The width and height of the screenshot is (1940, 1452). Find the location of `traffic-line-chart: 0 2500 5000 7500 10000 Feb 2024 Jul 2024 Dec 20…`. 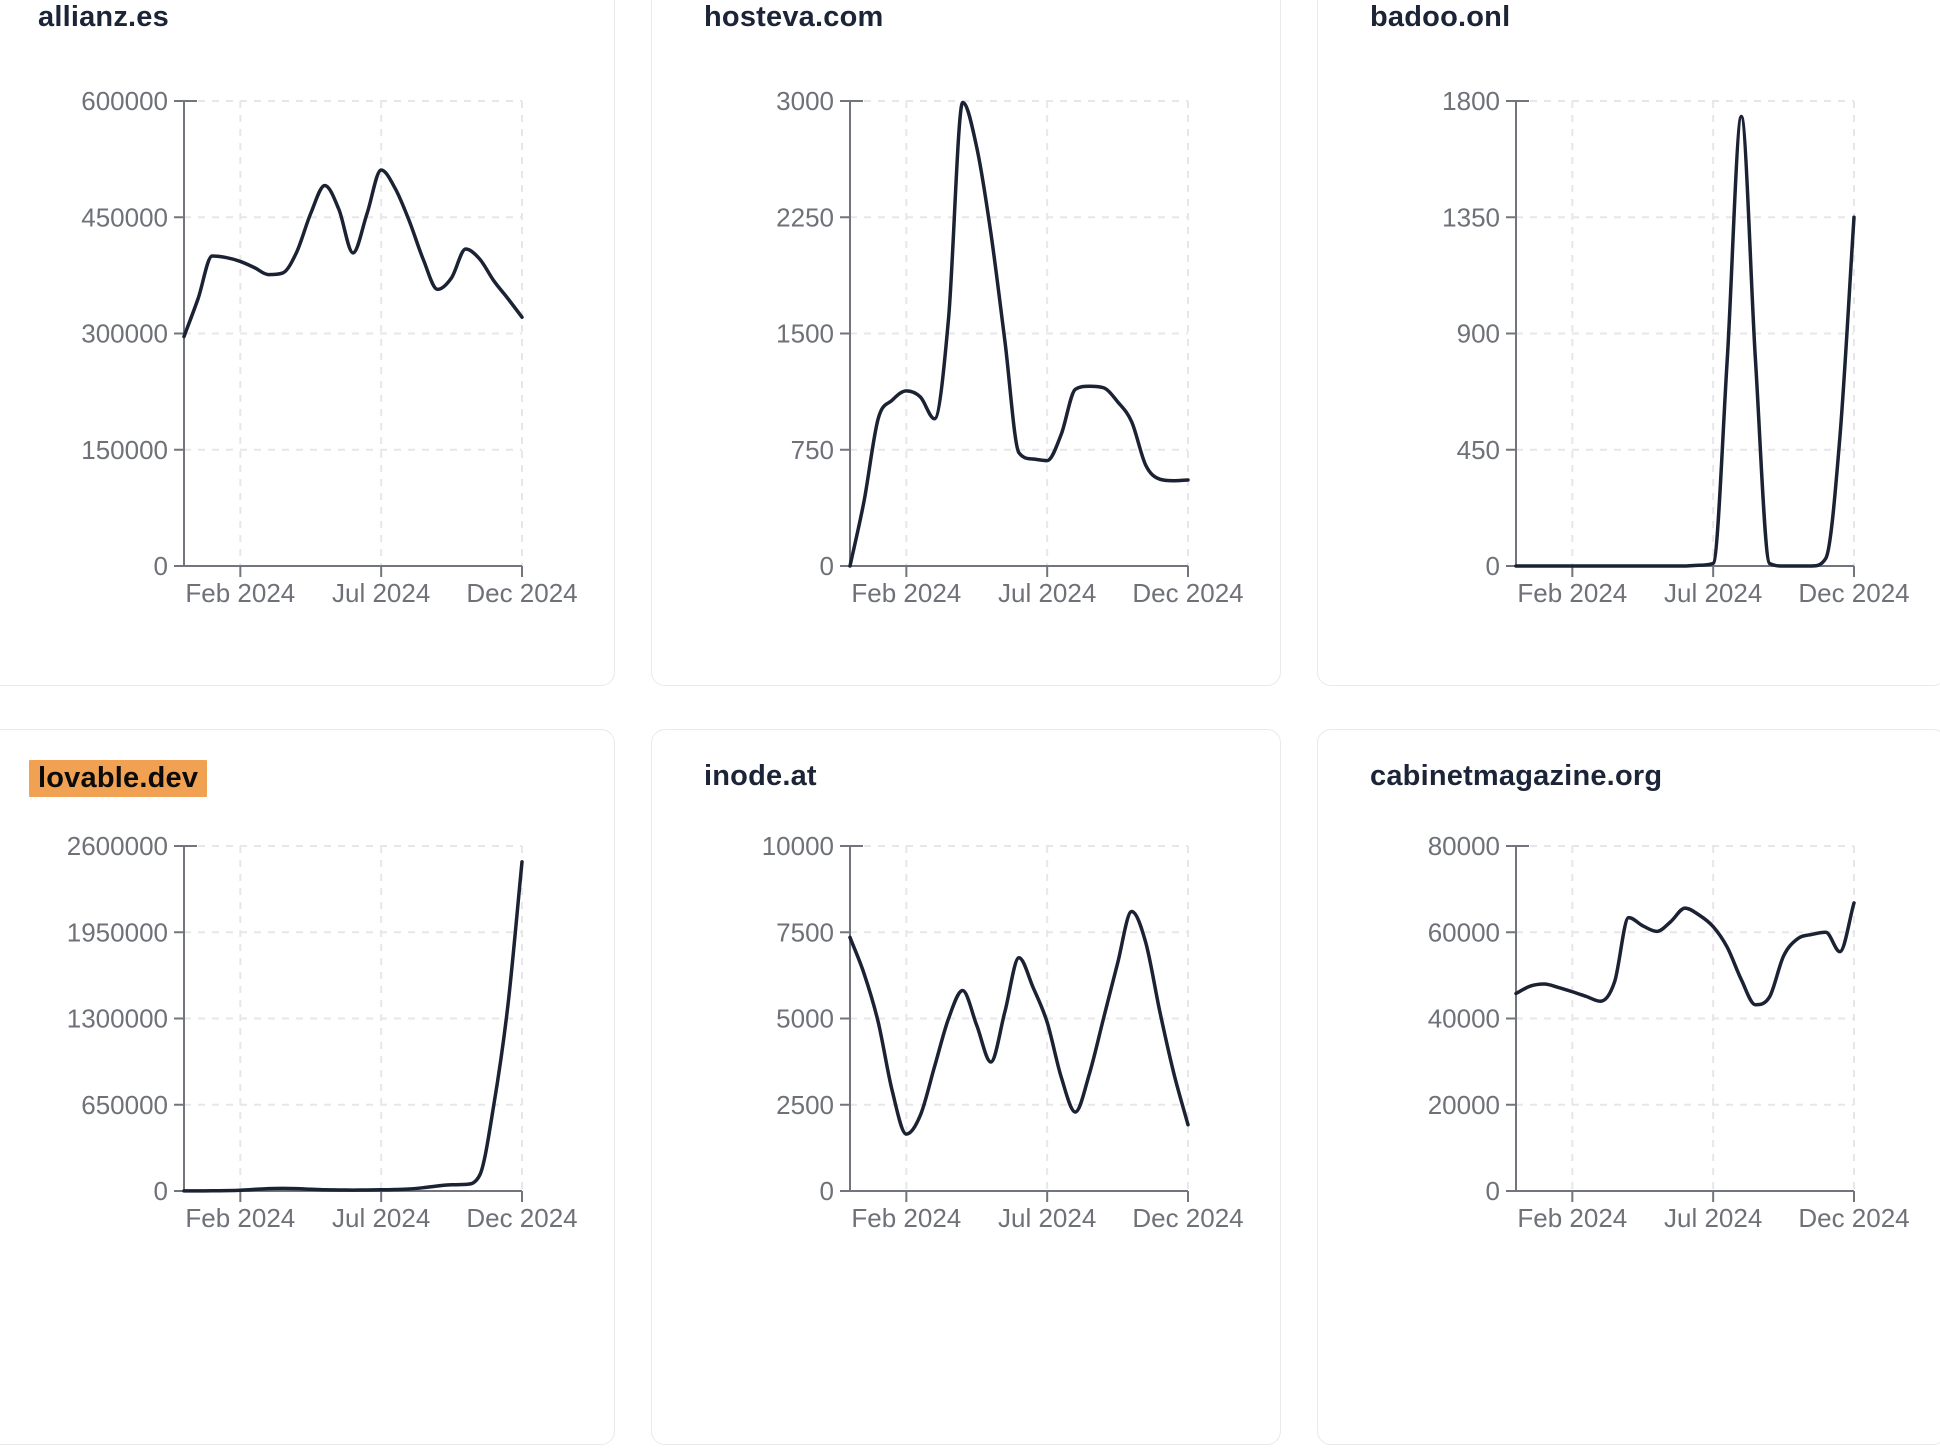

traffic-line-chart: 0 2500 5000 7500 10000 Feb 2024 Jul 2024 Dec 20… is located at coordinates (1003, 1032).